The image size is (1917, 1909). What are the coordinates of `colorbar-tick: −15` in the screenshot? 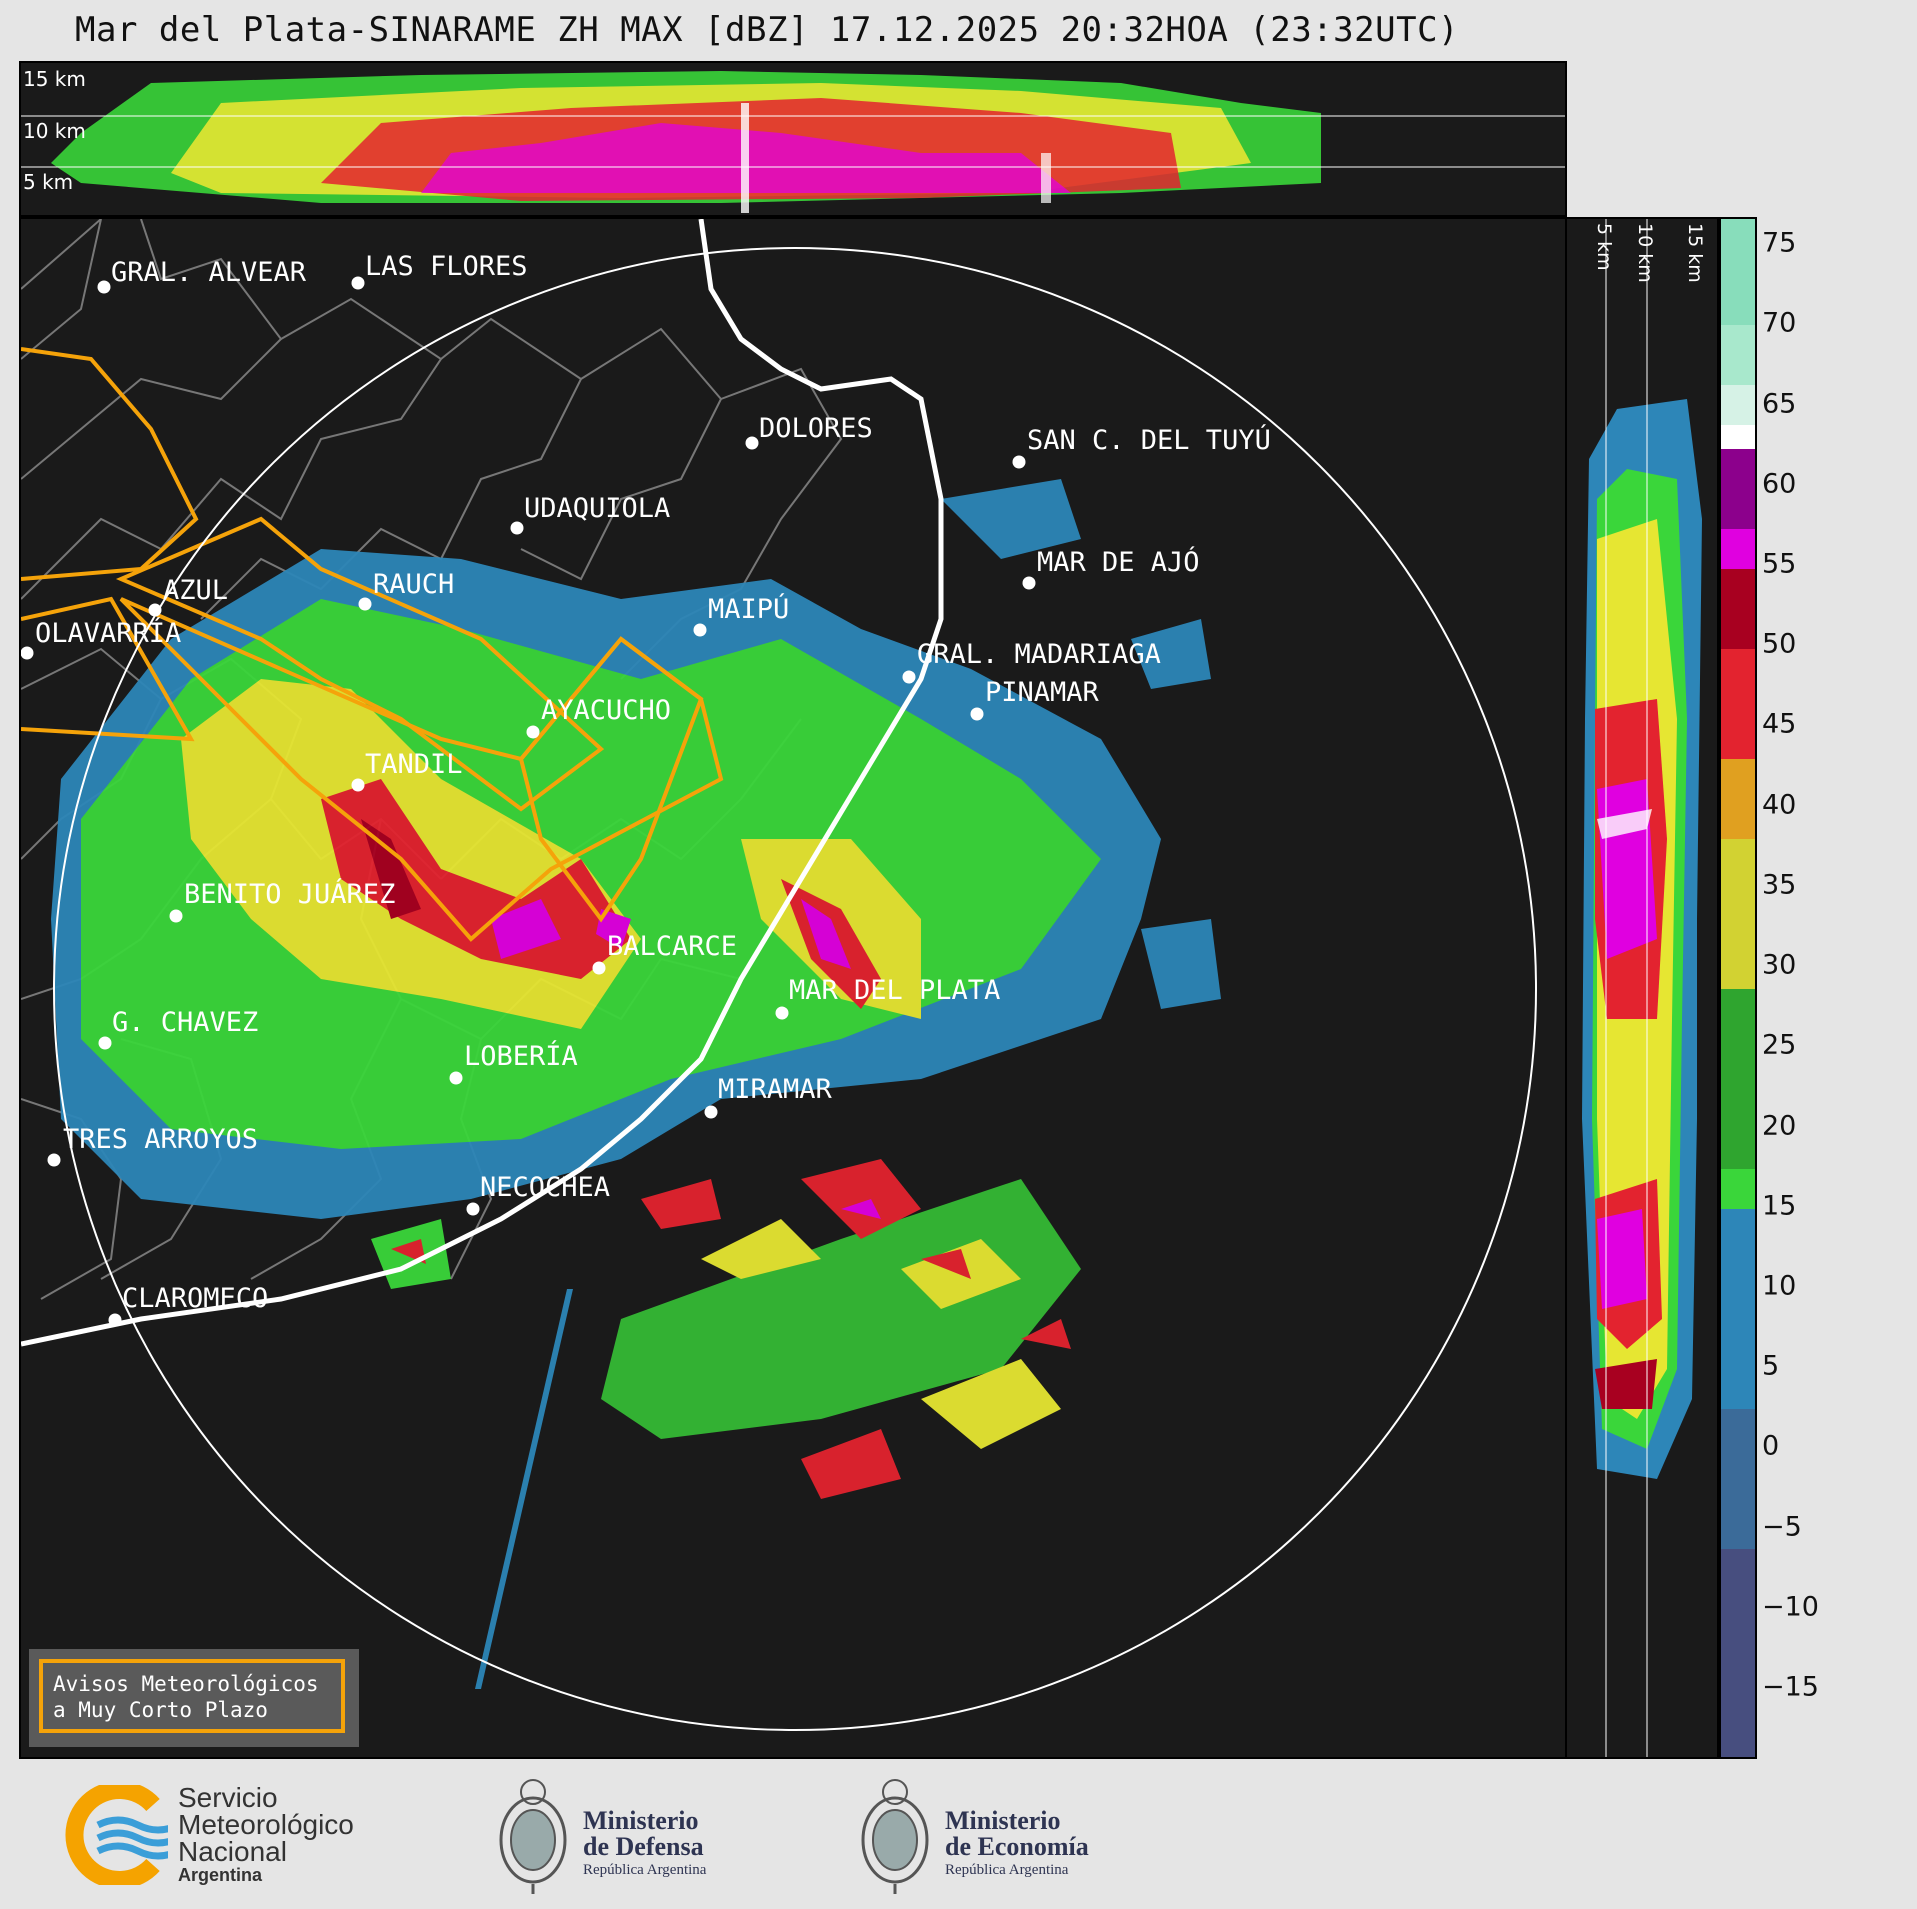 It's located at (1790, 1687).